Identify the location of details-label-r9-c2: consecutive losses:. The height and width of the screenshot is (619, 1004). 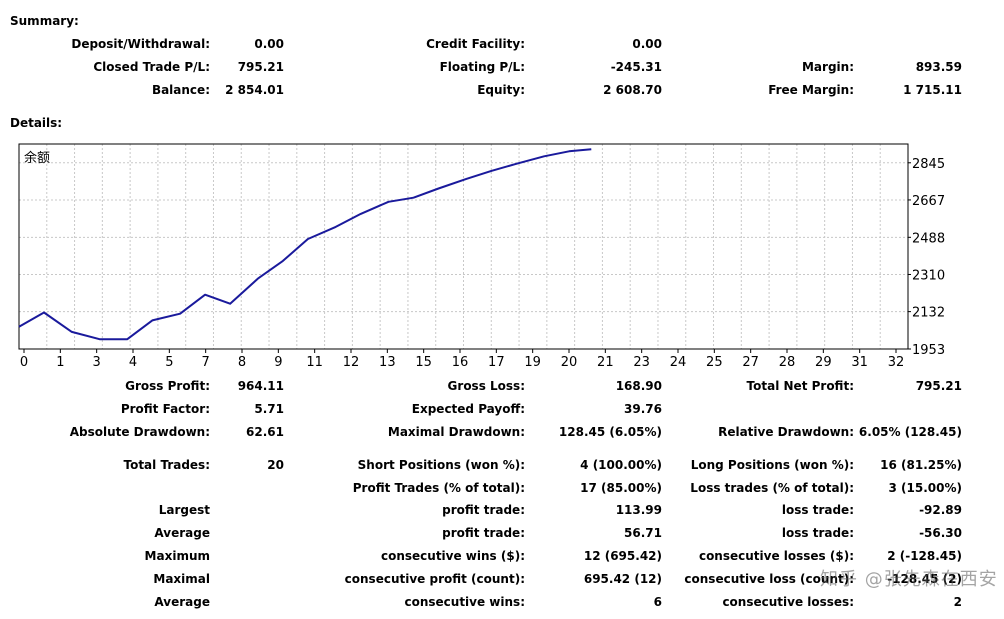
(788, 602).